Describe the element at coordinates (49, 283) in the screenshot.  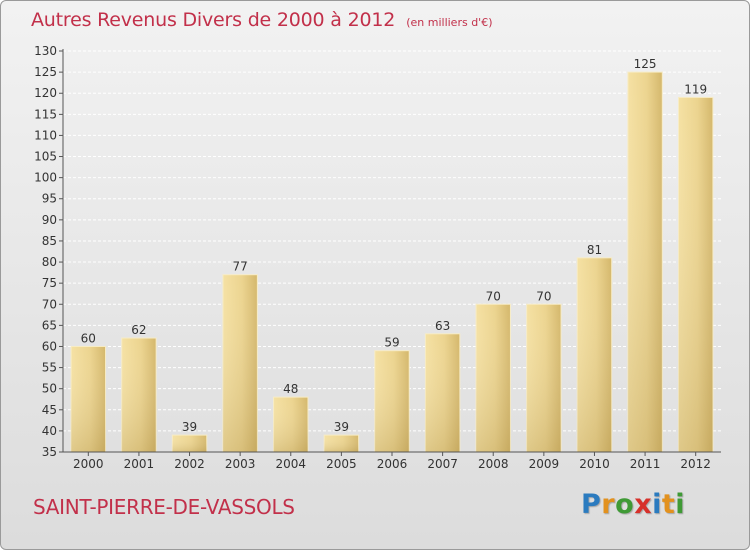
I see `y-tick-label: 75` at that location.